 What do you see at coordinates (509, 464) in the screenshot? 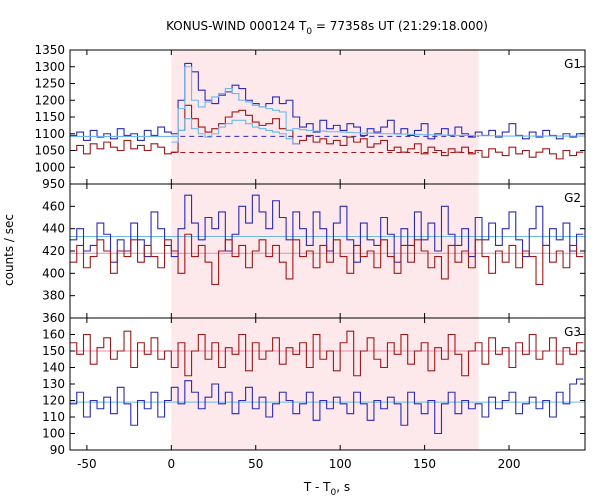
I see `x-tick-label: 200` at bounding box center [509, 464].